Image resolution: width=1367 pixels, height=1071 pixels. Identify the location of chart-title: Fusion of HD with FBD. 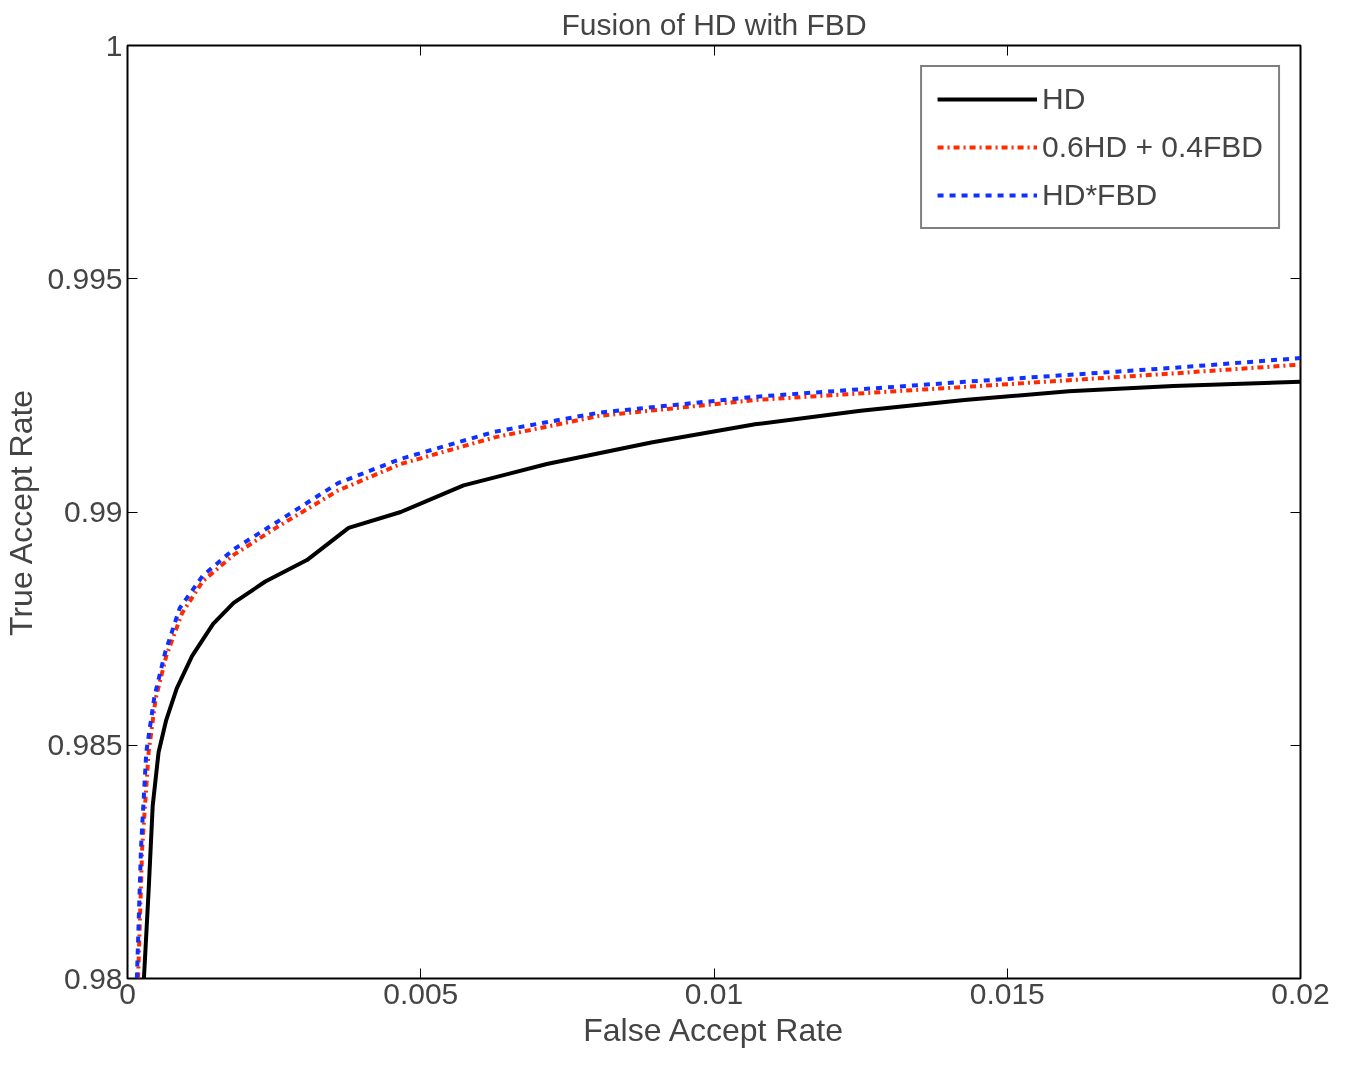
(714, 24).